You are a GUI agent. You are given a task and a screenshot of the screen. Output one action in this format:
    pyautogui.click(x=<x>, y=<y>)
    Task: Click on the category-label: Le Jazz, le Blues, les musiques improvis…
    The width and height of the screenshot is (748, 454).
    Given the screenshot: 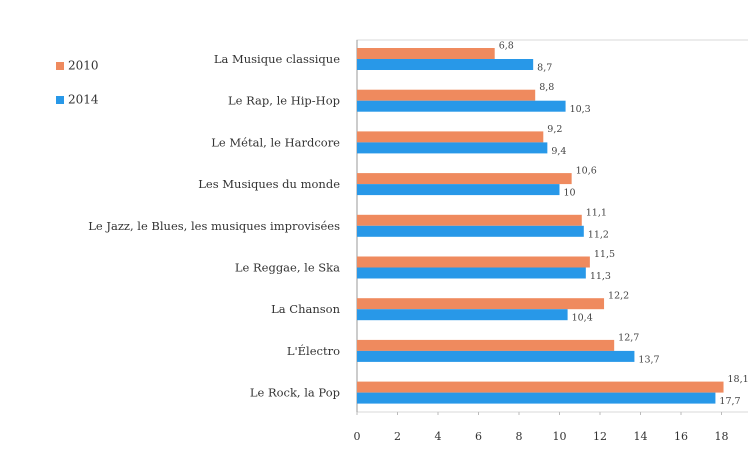 What is the action you would take?
    pyautogui.click(x=214, y=226)
    